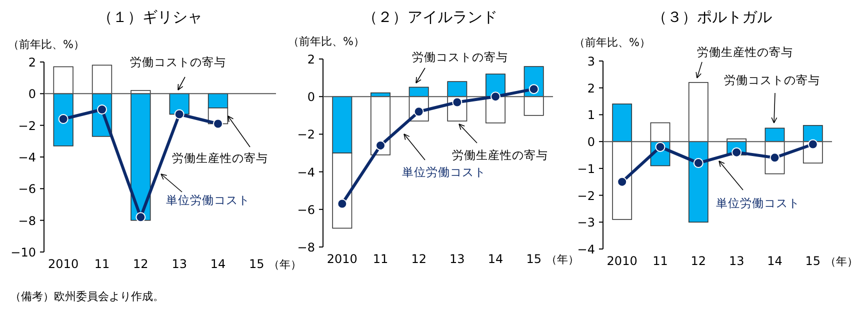 The height and width of the screenshot is (314, 860). I want to click on bar, so click(140, 157).